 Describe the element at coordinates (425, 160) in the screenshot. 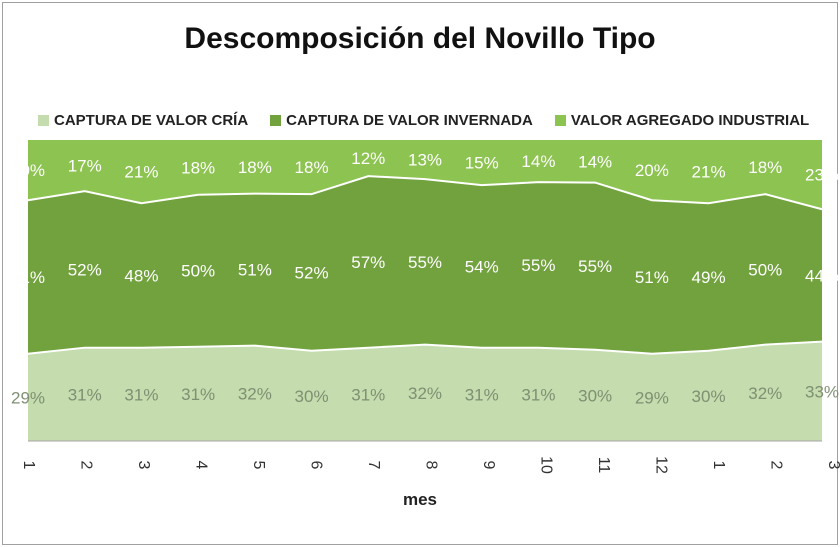

I see `data-label: 13%` at that location.